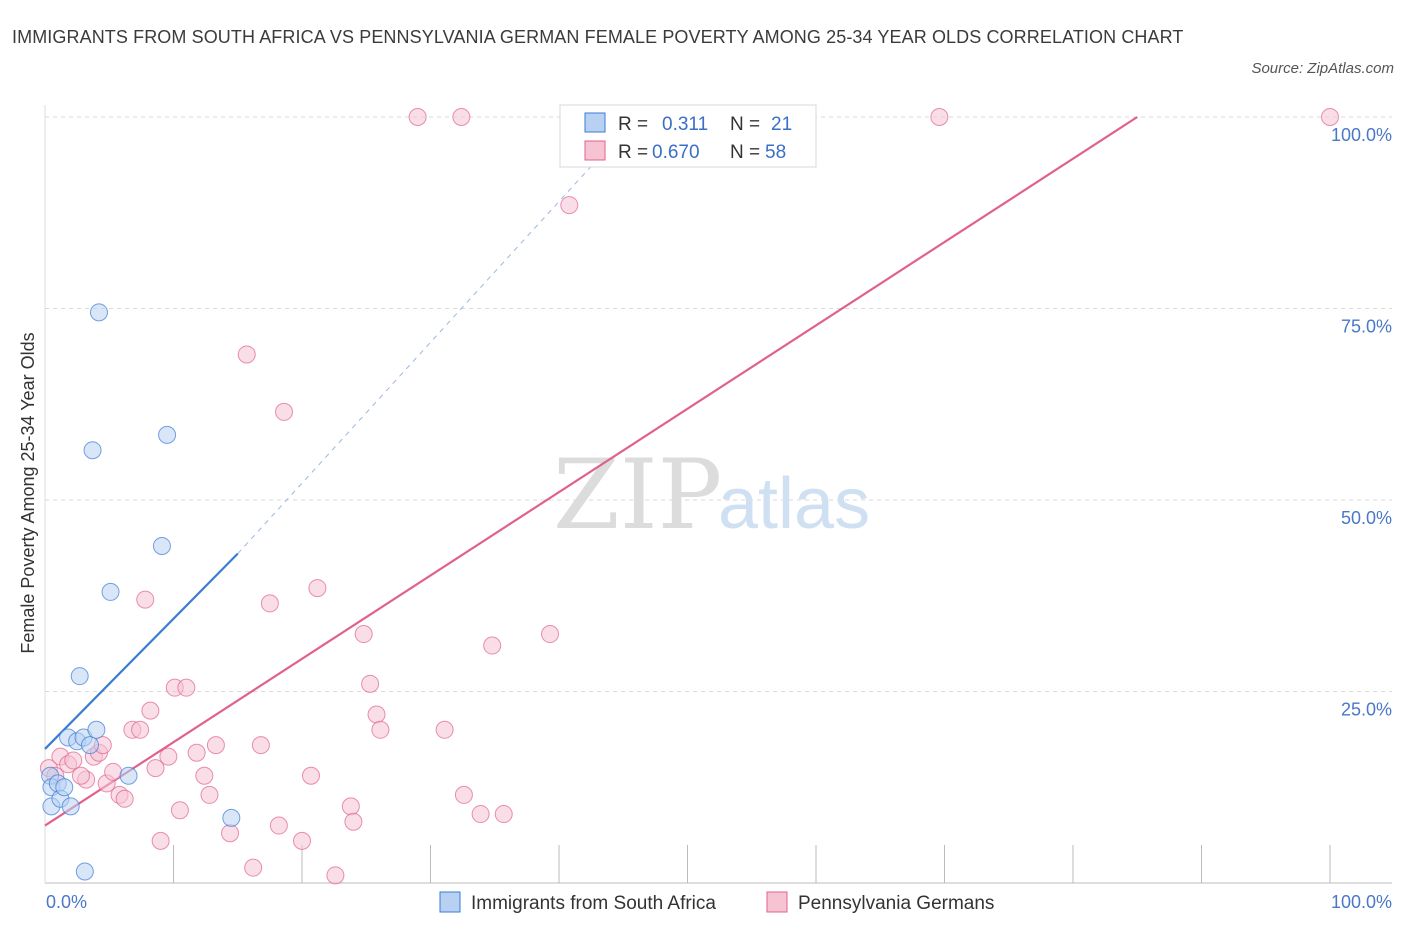 This screenshot has width=1406, height=930. What do you see at coordinates (781, 124) in the screenshot?
I see `legend-n-value-1: 21` at bounding box center [781, 124].